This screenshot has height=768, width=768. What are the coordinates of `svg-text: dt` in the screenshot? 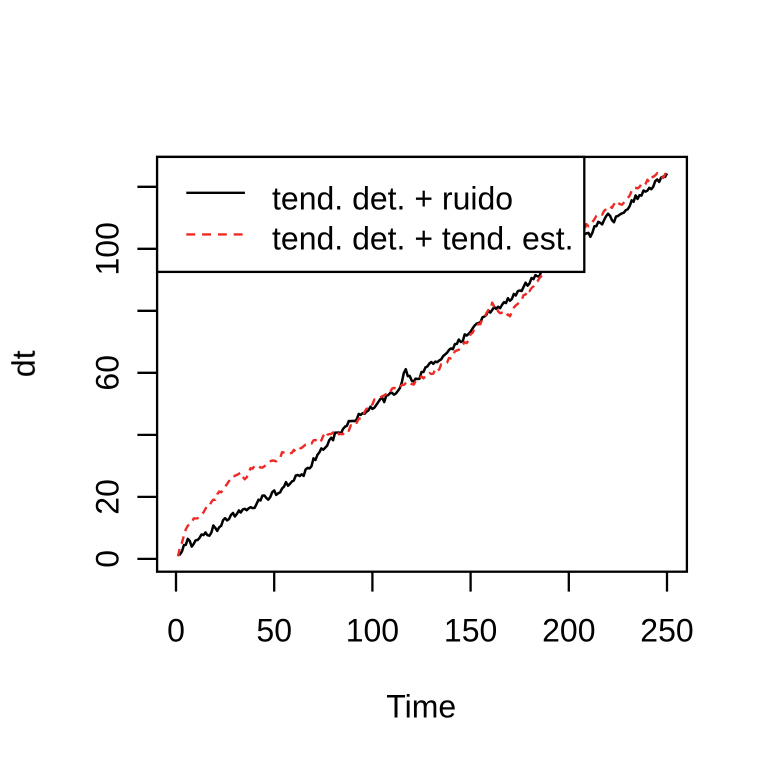 It's located at (24, 363).